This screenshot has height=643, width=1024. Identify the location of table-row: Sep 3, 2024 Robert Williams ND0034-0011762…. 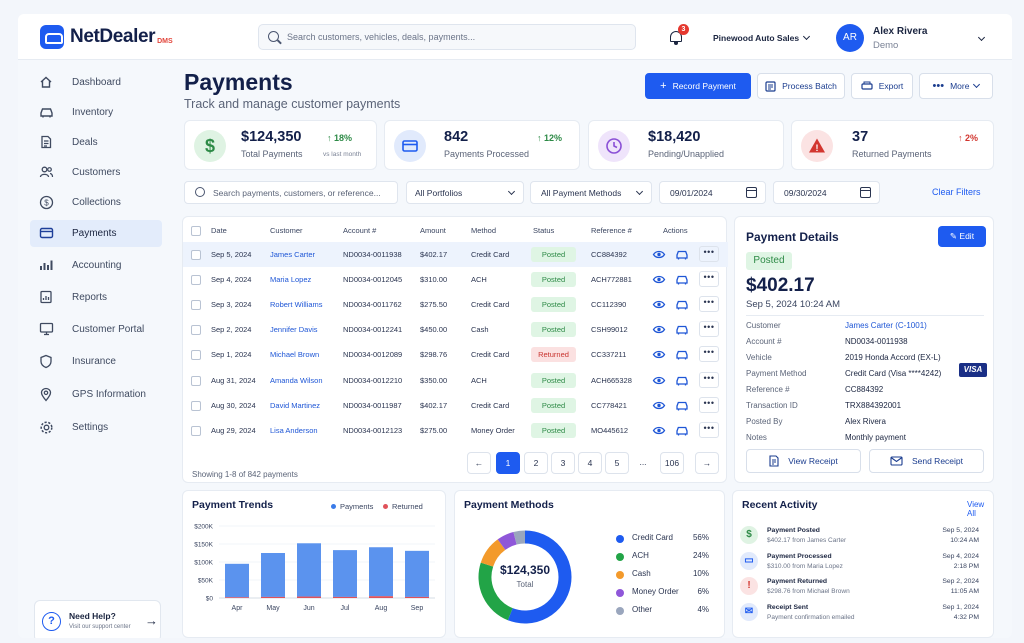
(455, 304).